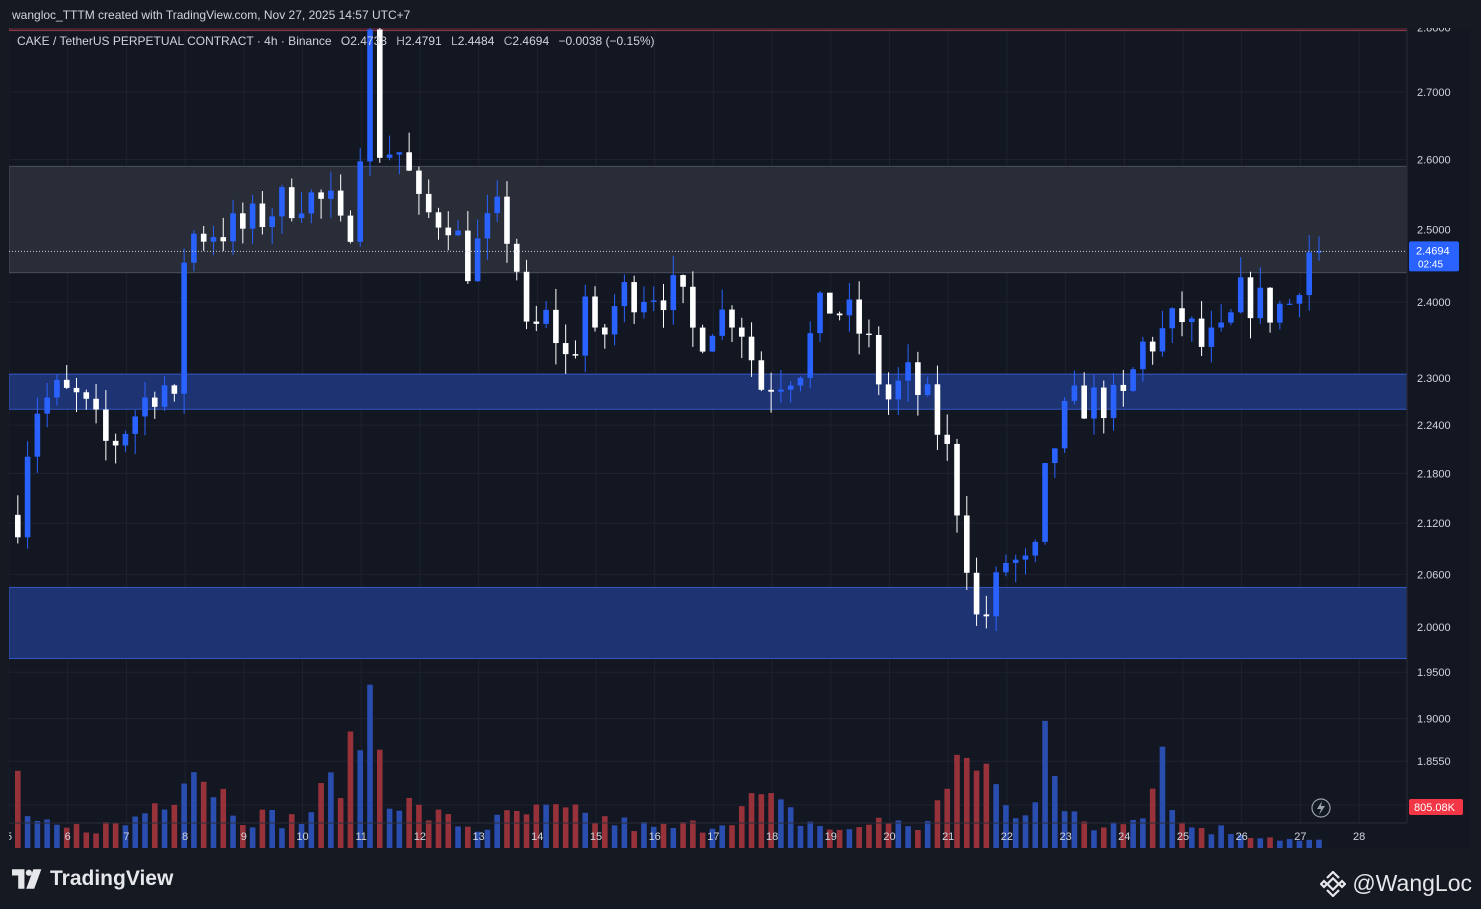 The height and width of the screenshot is (909, 1481). What do you see at coordinates (1434, 628) in the screenshot?
I see `y-tick-label: 2.0000` at bounding box center [1434, 628].